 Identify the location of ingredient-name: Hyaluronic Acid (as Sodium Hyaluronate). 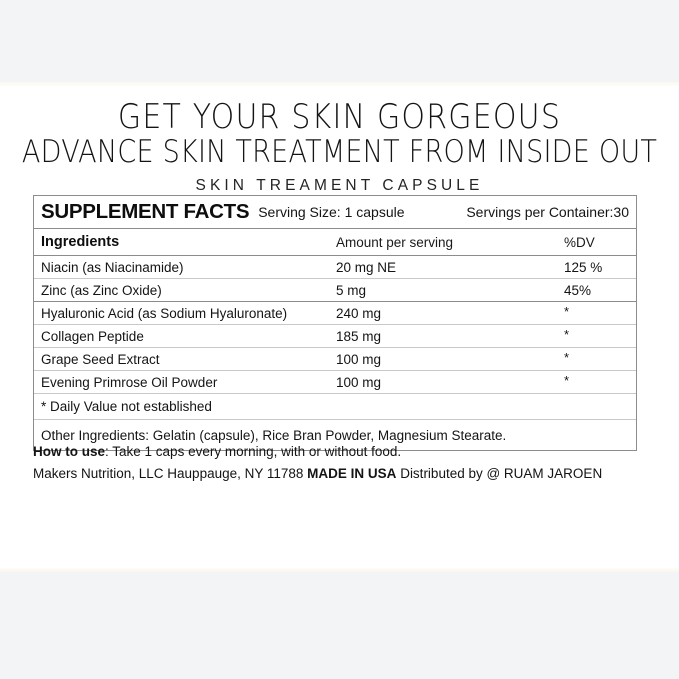
(164, 313).